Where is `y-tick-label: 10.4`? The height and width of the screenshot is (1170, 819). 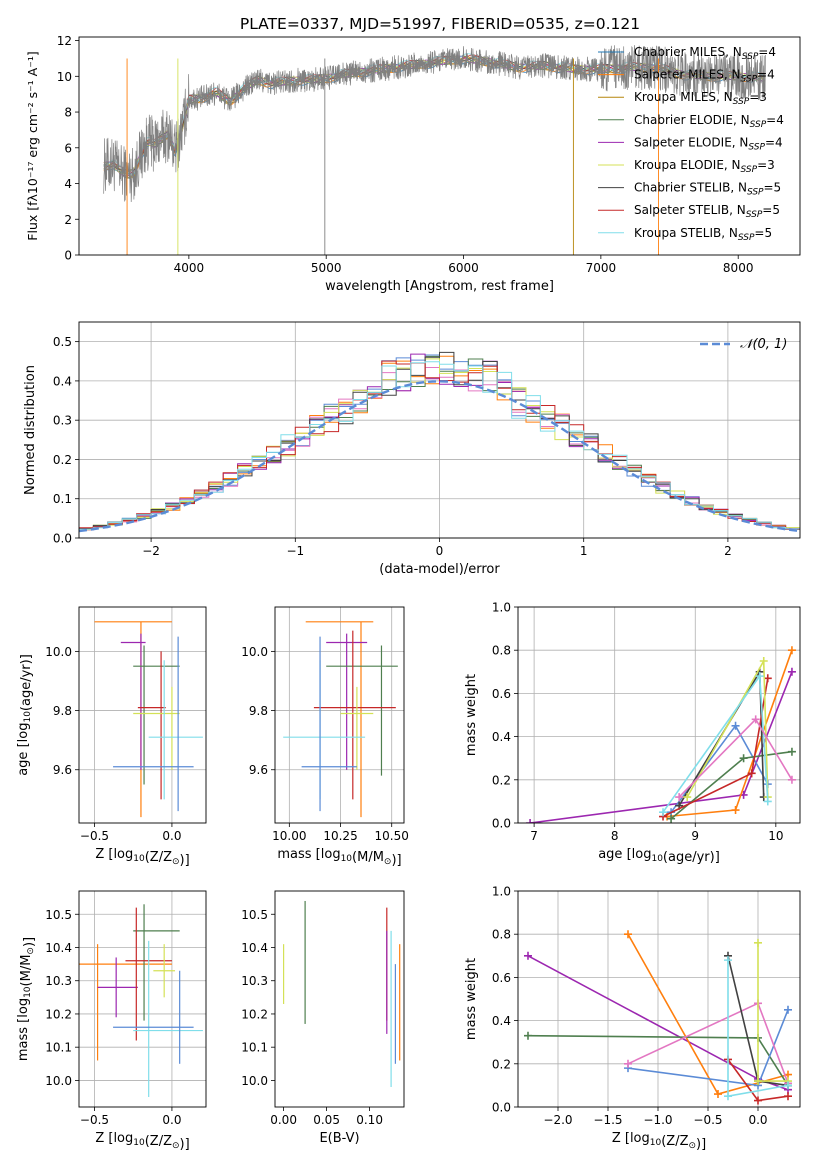 y-tick-label: 10.4 is located at coordinates (58, 948).